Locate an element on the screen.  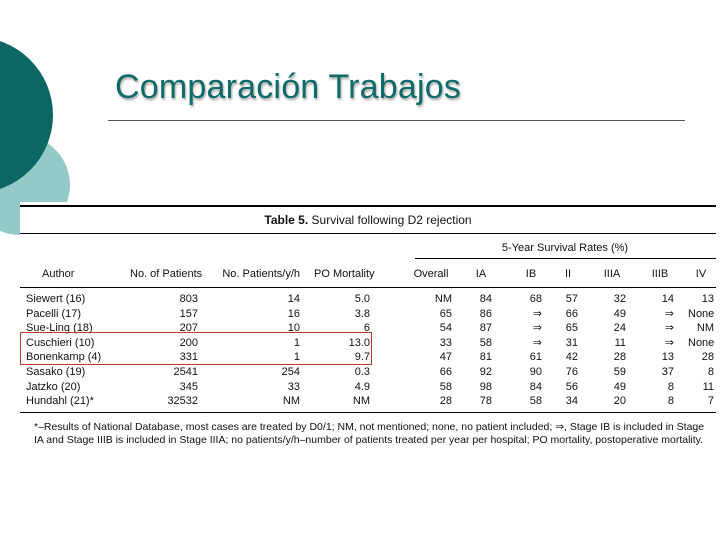
table-cell: 207 is located at coordinates (188, 328).